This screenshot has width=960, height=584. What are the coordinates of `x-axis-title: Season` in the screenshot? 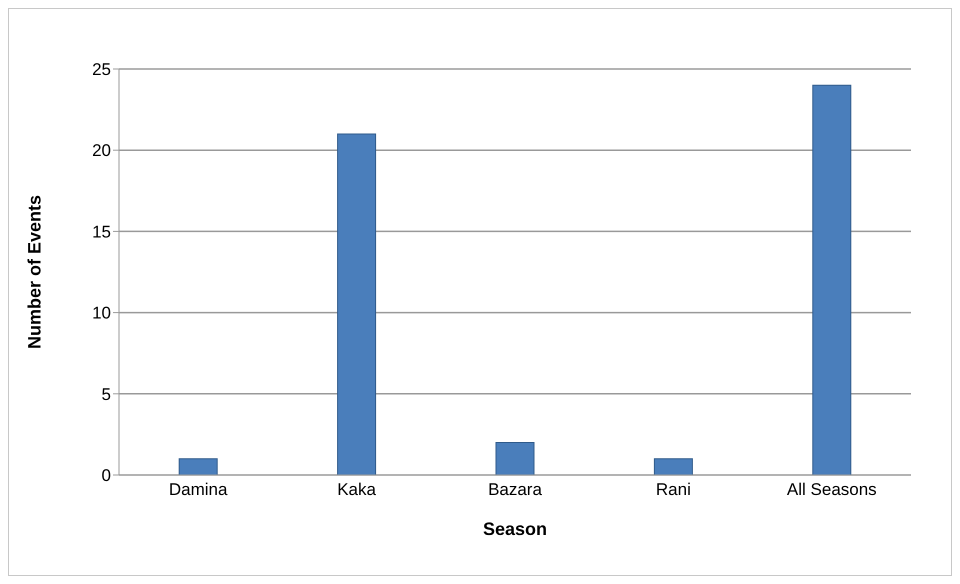 It's located at (515, 529).